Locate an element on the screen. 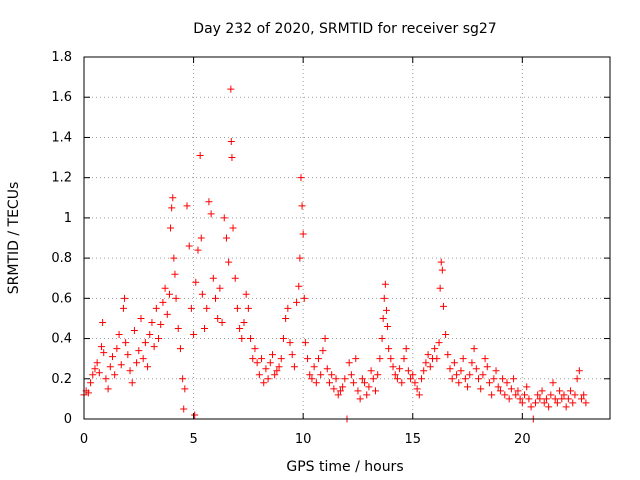  y-tick-labels: 0 0.2 0.4 0.6 0.8 1 1.2 1.4 1.6 1.8 is located at coordinates (61, 238).